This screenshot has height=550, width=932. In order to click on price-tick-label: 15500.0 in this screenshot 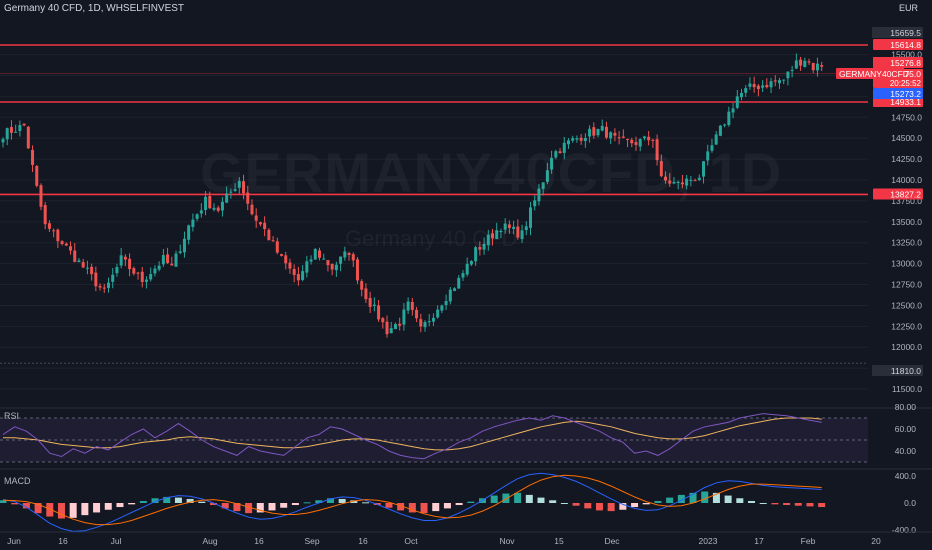, I will do `click(906, 55)`.